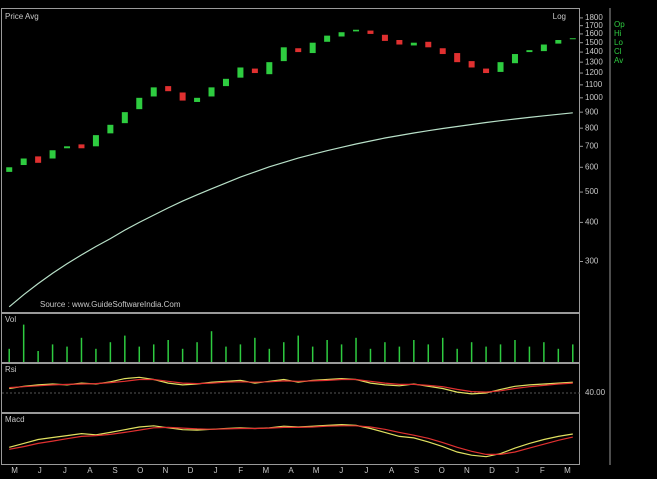 The width and height of the screenshot is (657, 479). What do you see at coordinates (619, 24) in the screenshot?
I see `info-label: Op` at bounding box center [619, 24].